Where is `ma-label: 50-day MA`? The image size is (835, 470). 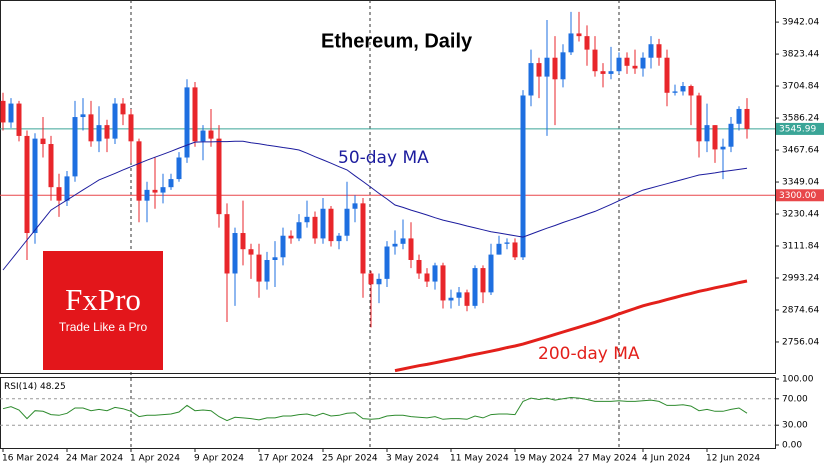 ma-label: 50-day MA is located at coordinates (383, 158).